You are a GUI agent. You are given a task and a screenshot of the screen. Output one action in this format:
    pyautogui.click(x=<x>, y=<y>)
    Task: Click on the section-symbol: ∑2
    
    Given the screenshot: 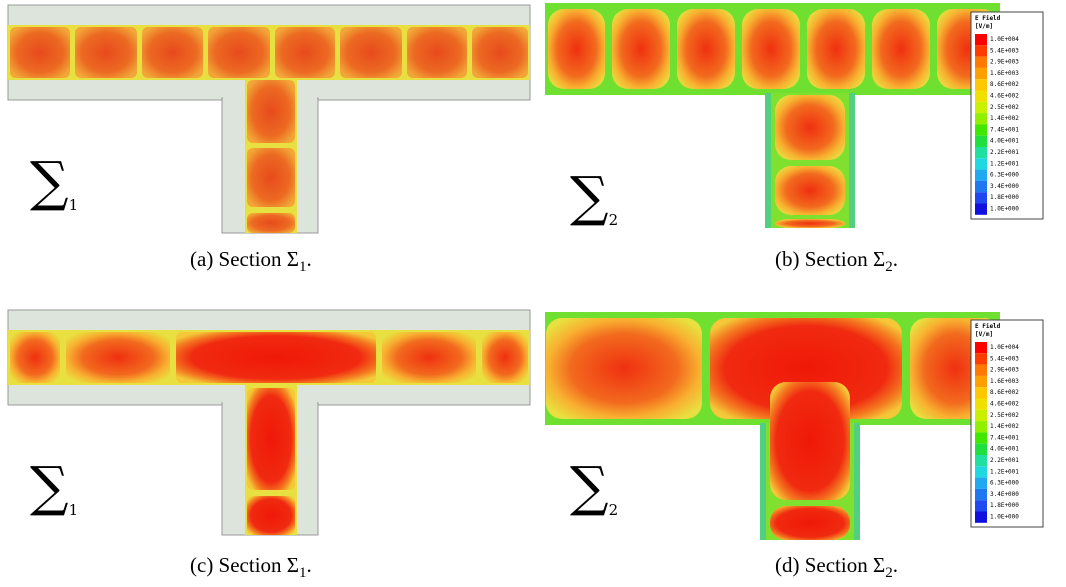 What is the action you would take?
    pyautogui.click(x=594, y=487)
    